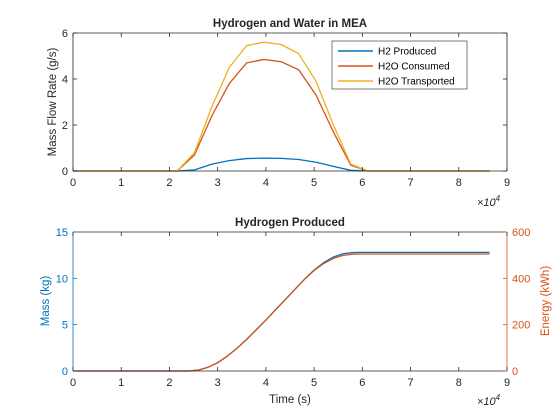  Describe the element at coordinates (515, 372) in the screenshot. I see `y-tick-label-right: 0` at that location.